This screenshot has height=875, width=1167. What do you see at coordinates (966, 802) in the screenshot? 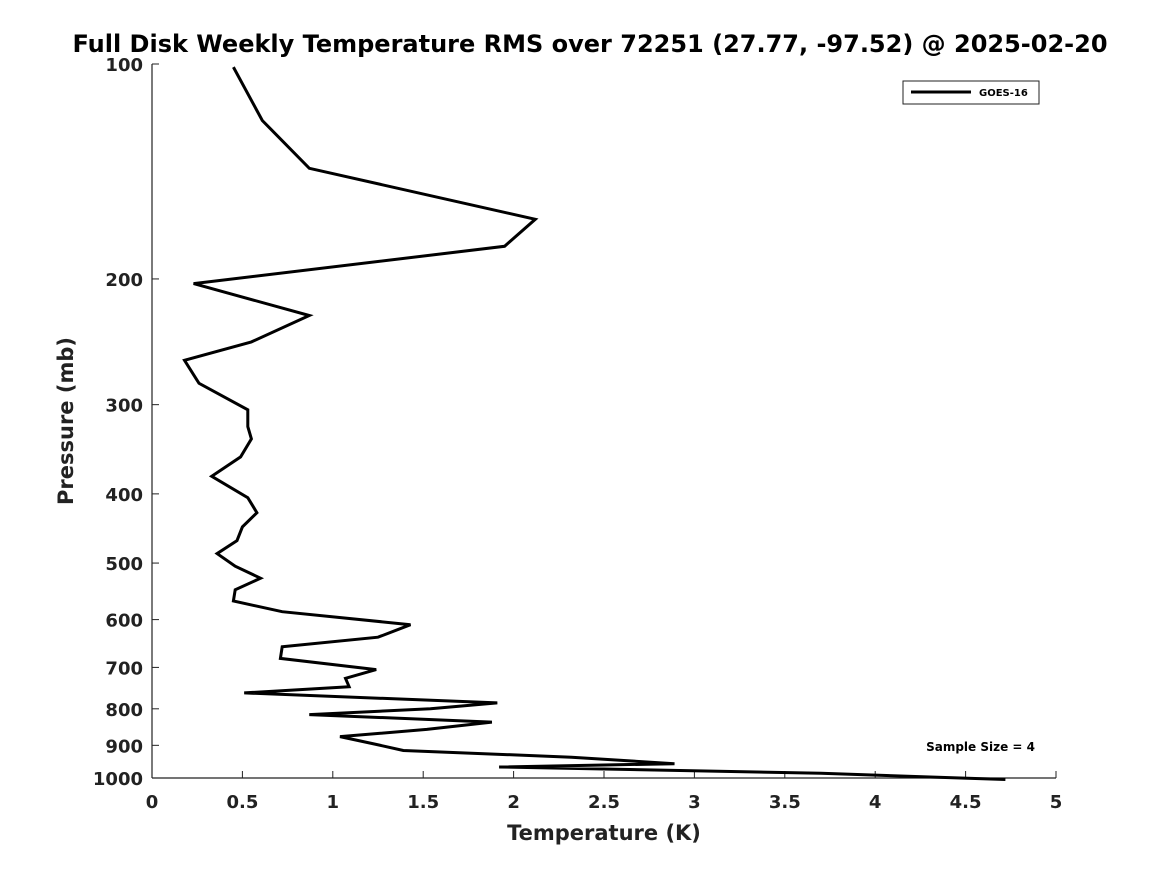
I see `x-tick-label: 4.5` at bounding box center [966, 802].